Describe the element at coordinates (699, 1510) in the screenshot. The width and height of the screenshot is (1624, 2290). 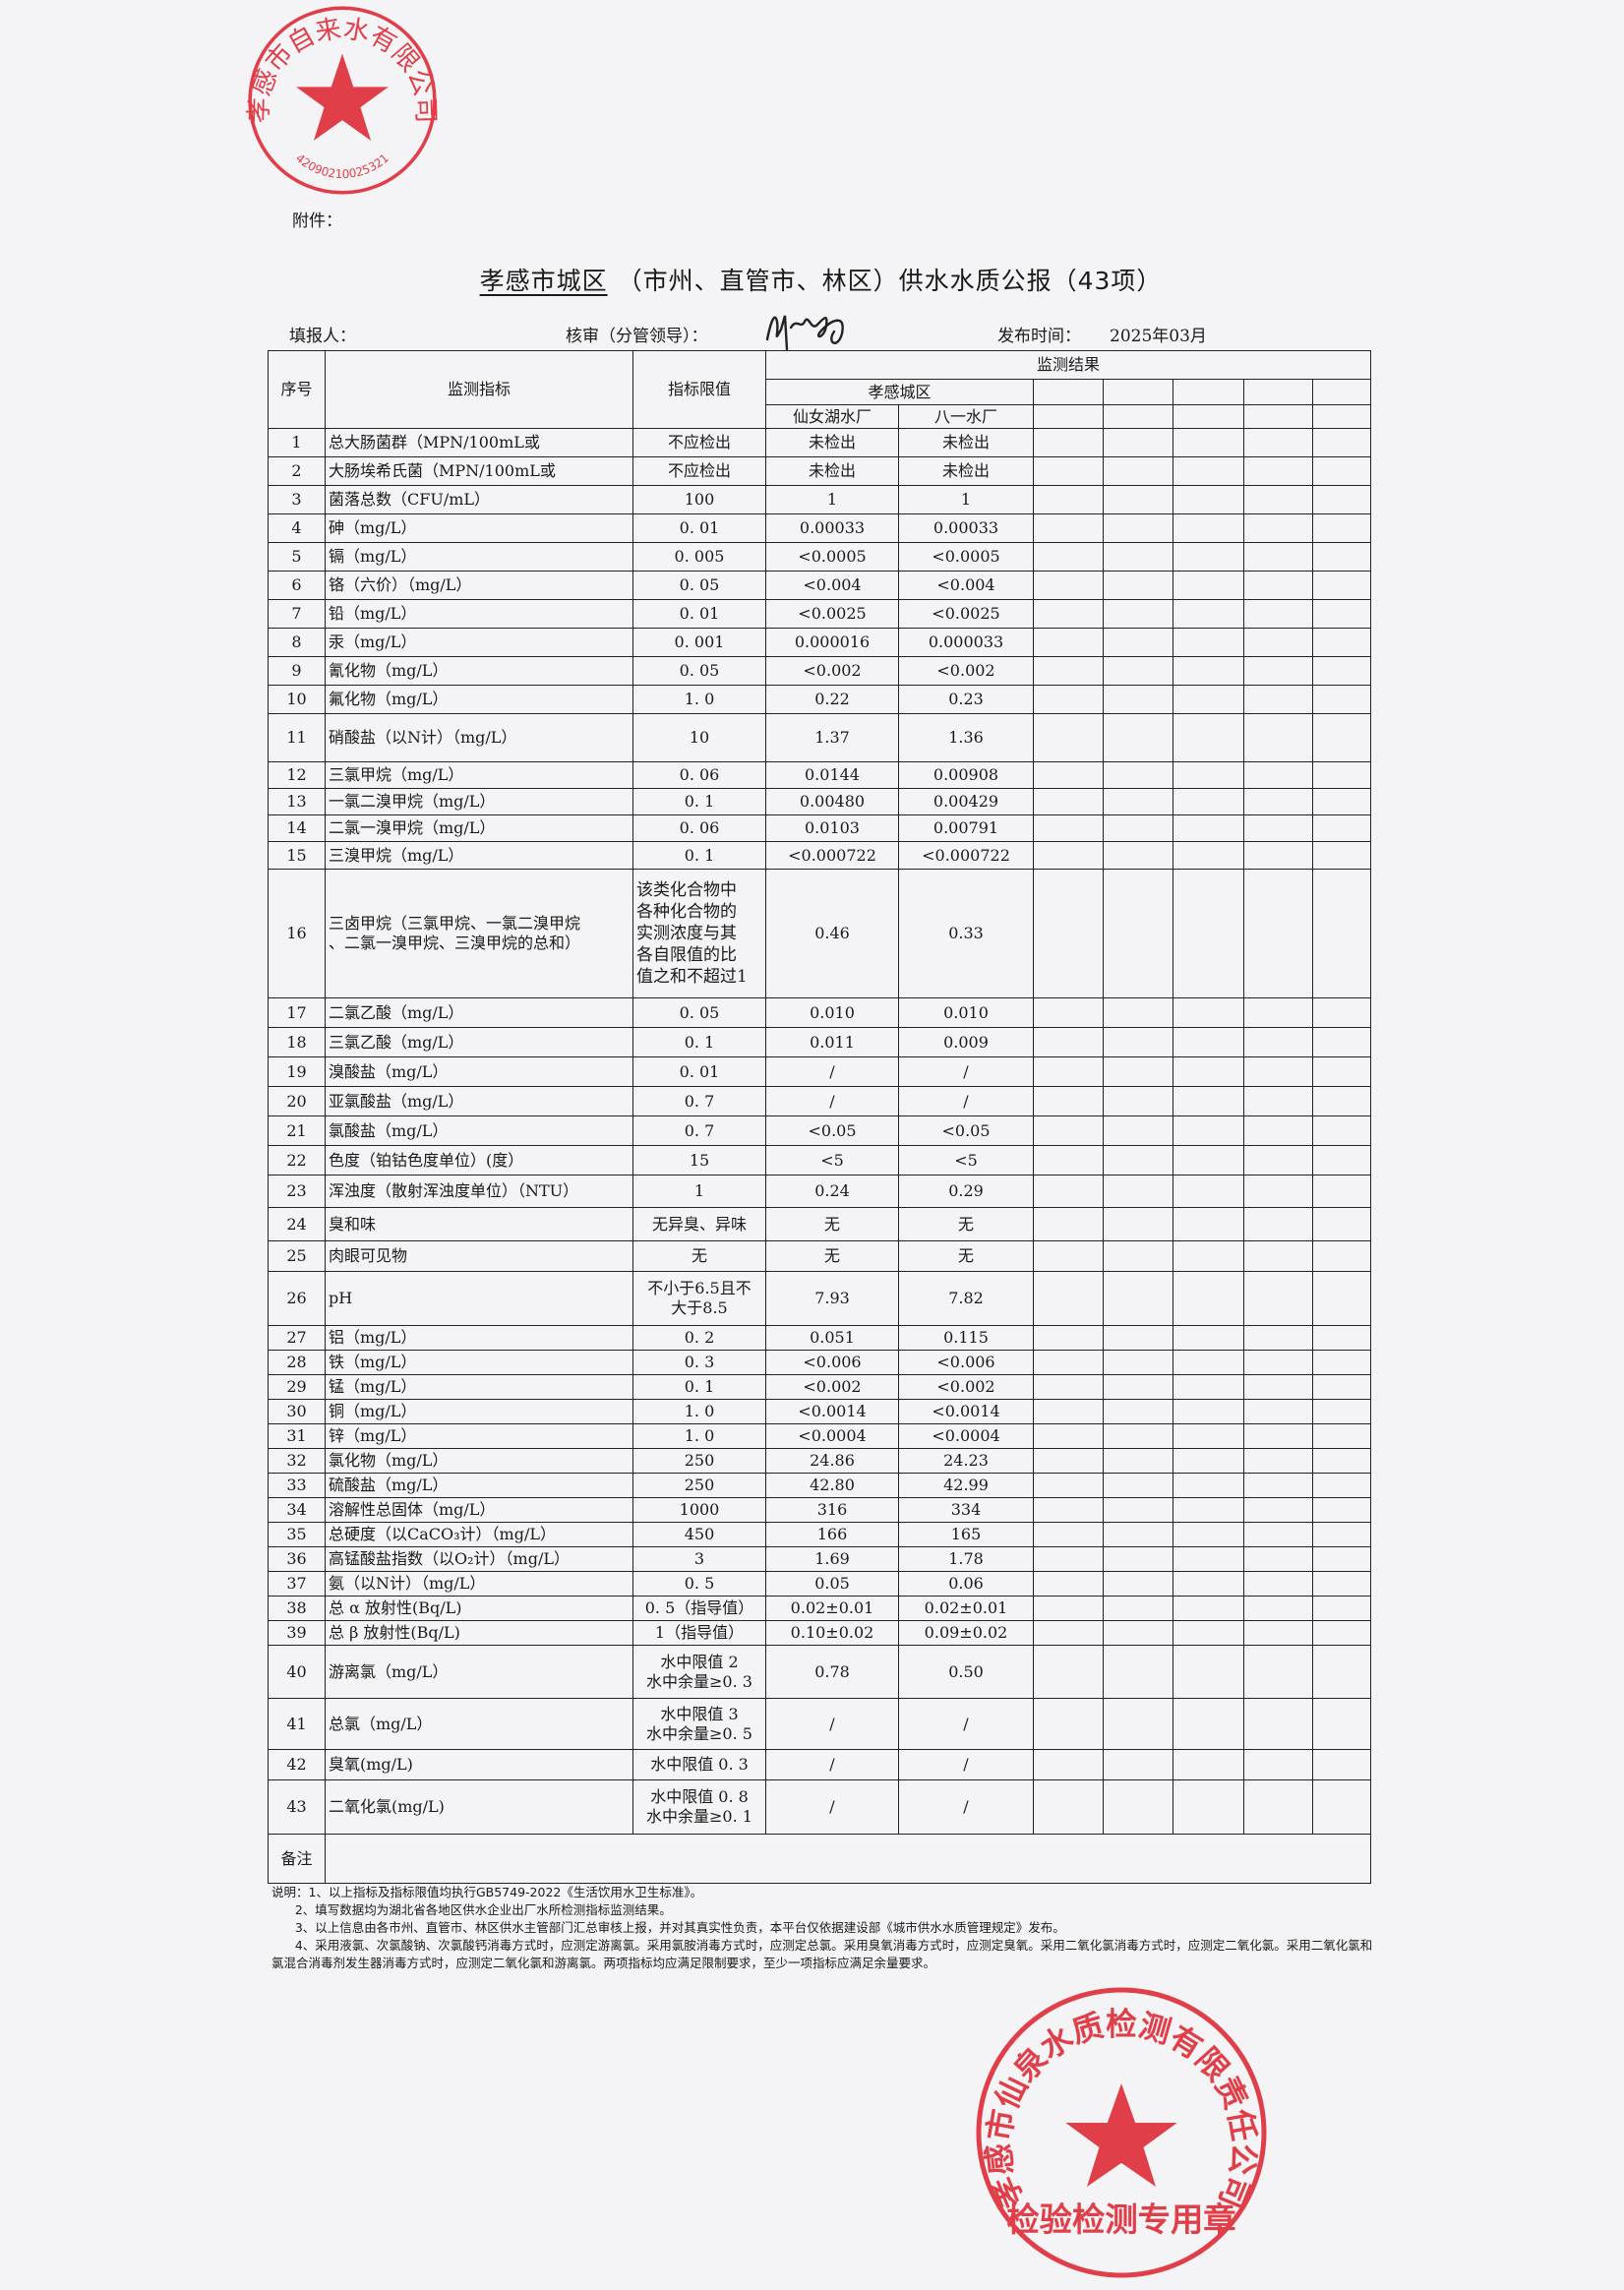
I see `limit-value: 1000` at that location.